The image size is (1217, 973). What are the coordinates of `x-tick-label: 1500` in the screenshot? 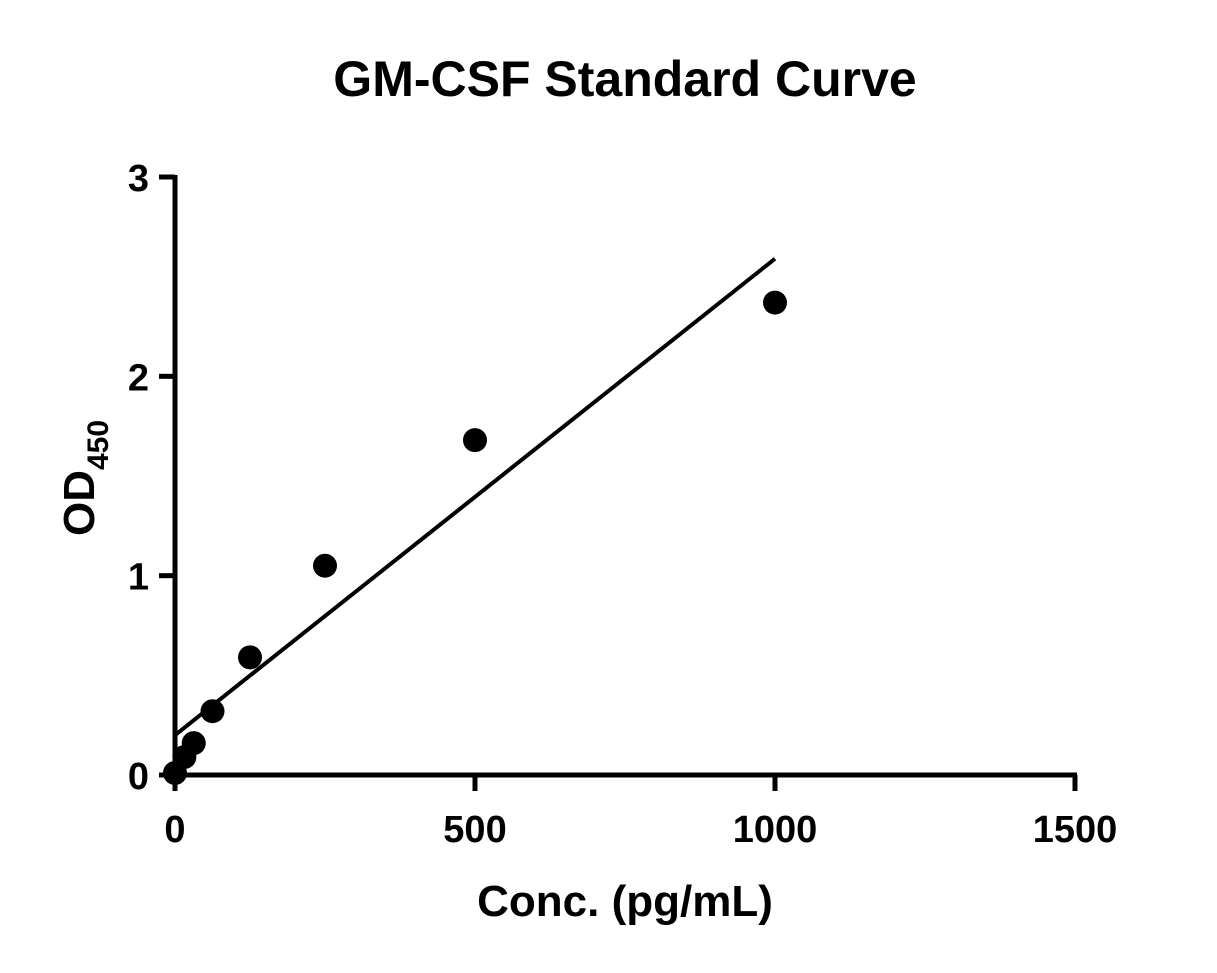 It's located at (1075, 830).